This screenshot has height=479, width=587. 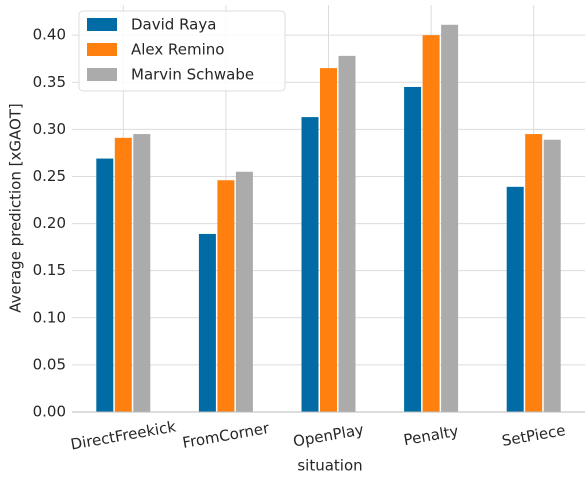 What do you see at coordinates (431, 435) in the screenshot?
I see `x-tick-label: Penalty` at bounding box center [431, 435].